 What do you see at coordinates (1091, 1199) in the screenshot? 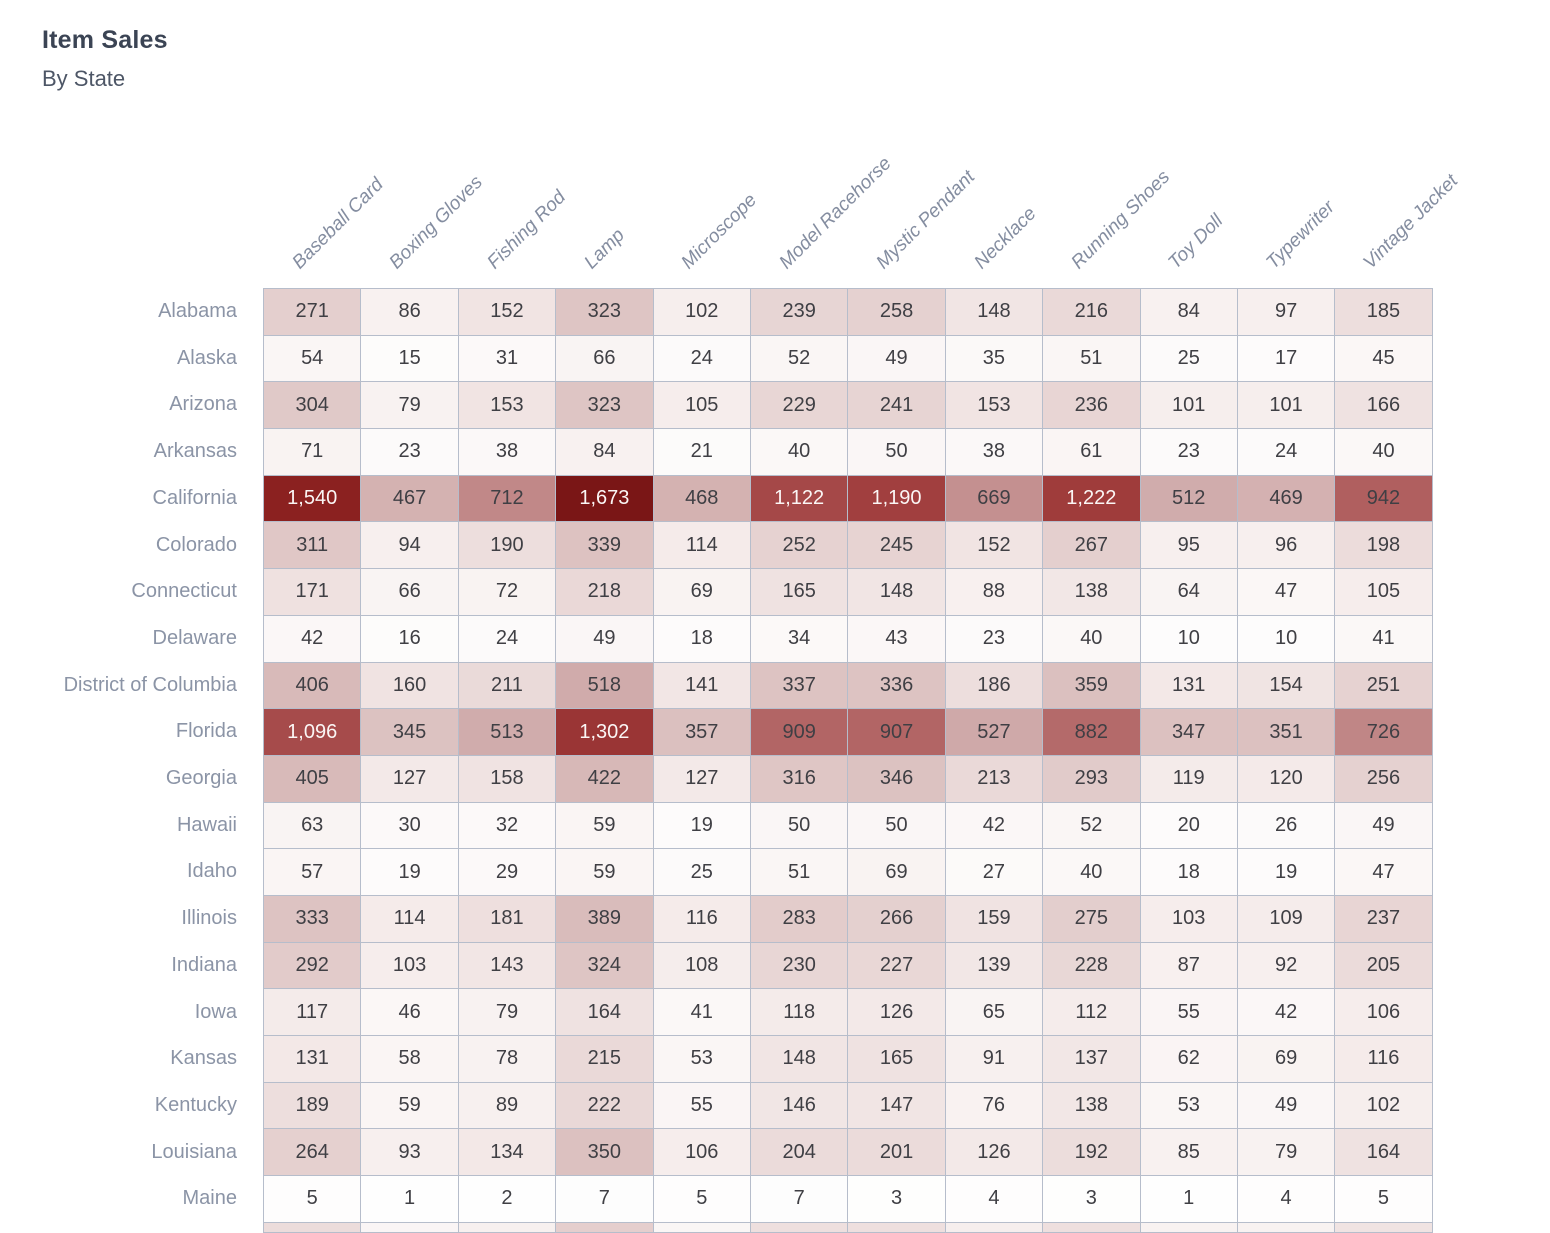
I see `heatmap-cell: 3` at bounding box center [1091, 1199].